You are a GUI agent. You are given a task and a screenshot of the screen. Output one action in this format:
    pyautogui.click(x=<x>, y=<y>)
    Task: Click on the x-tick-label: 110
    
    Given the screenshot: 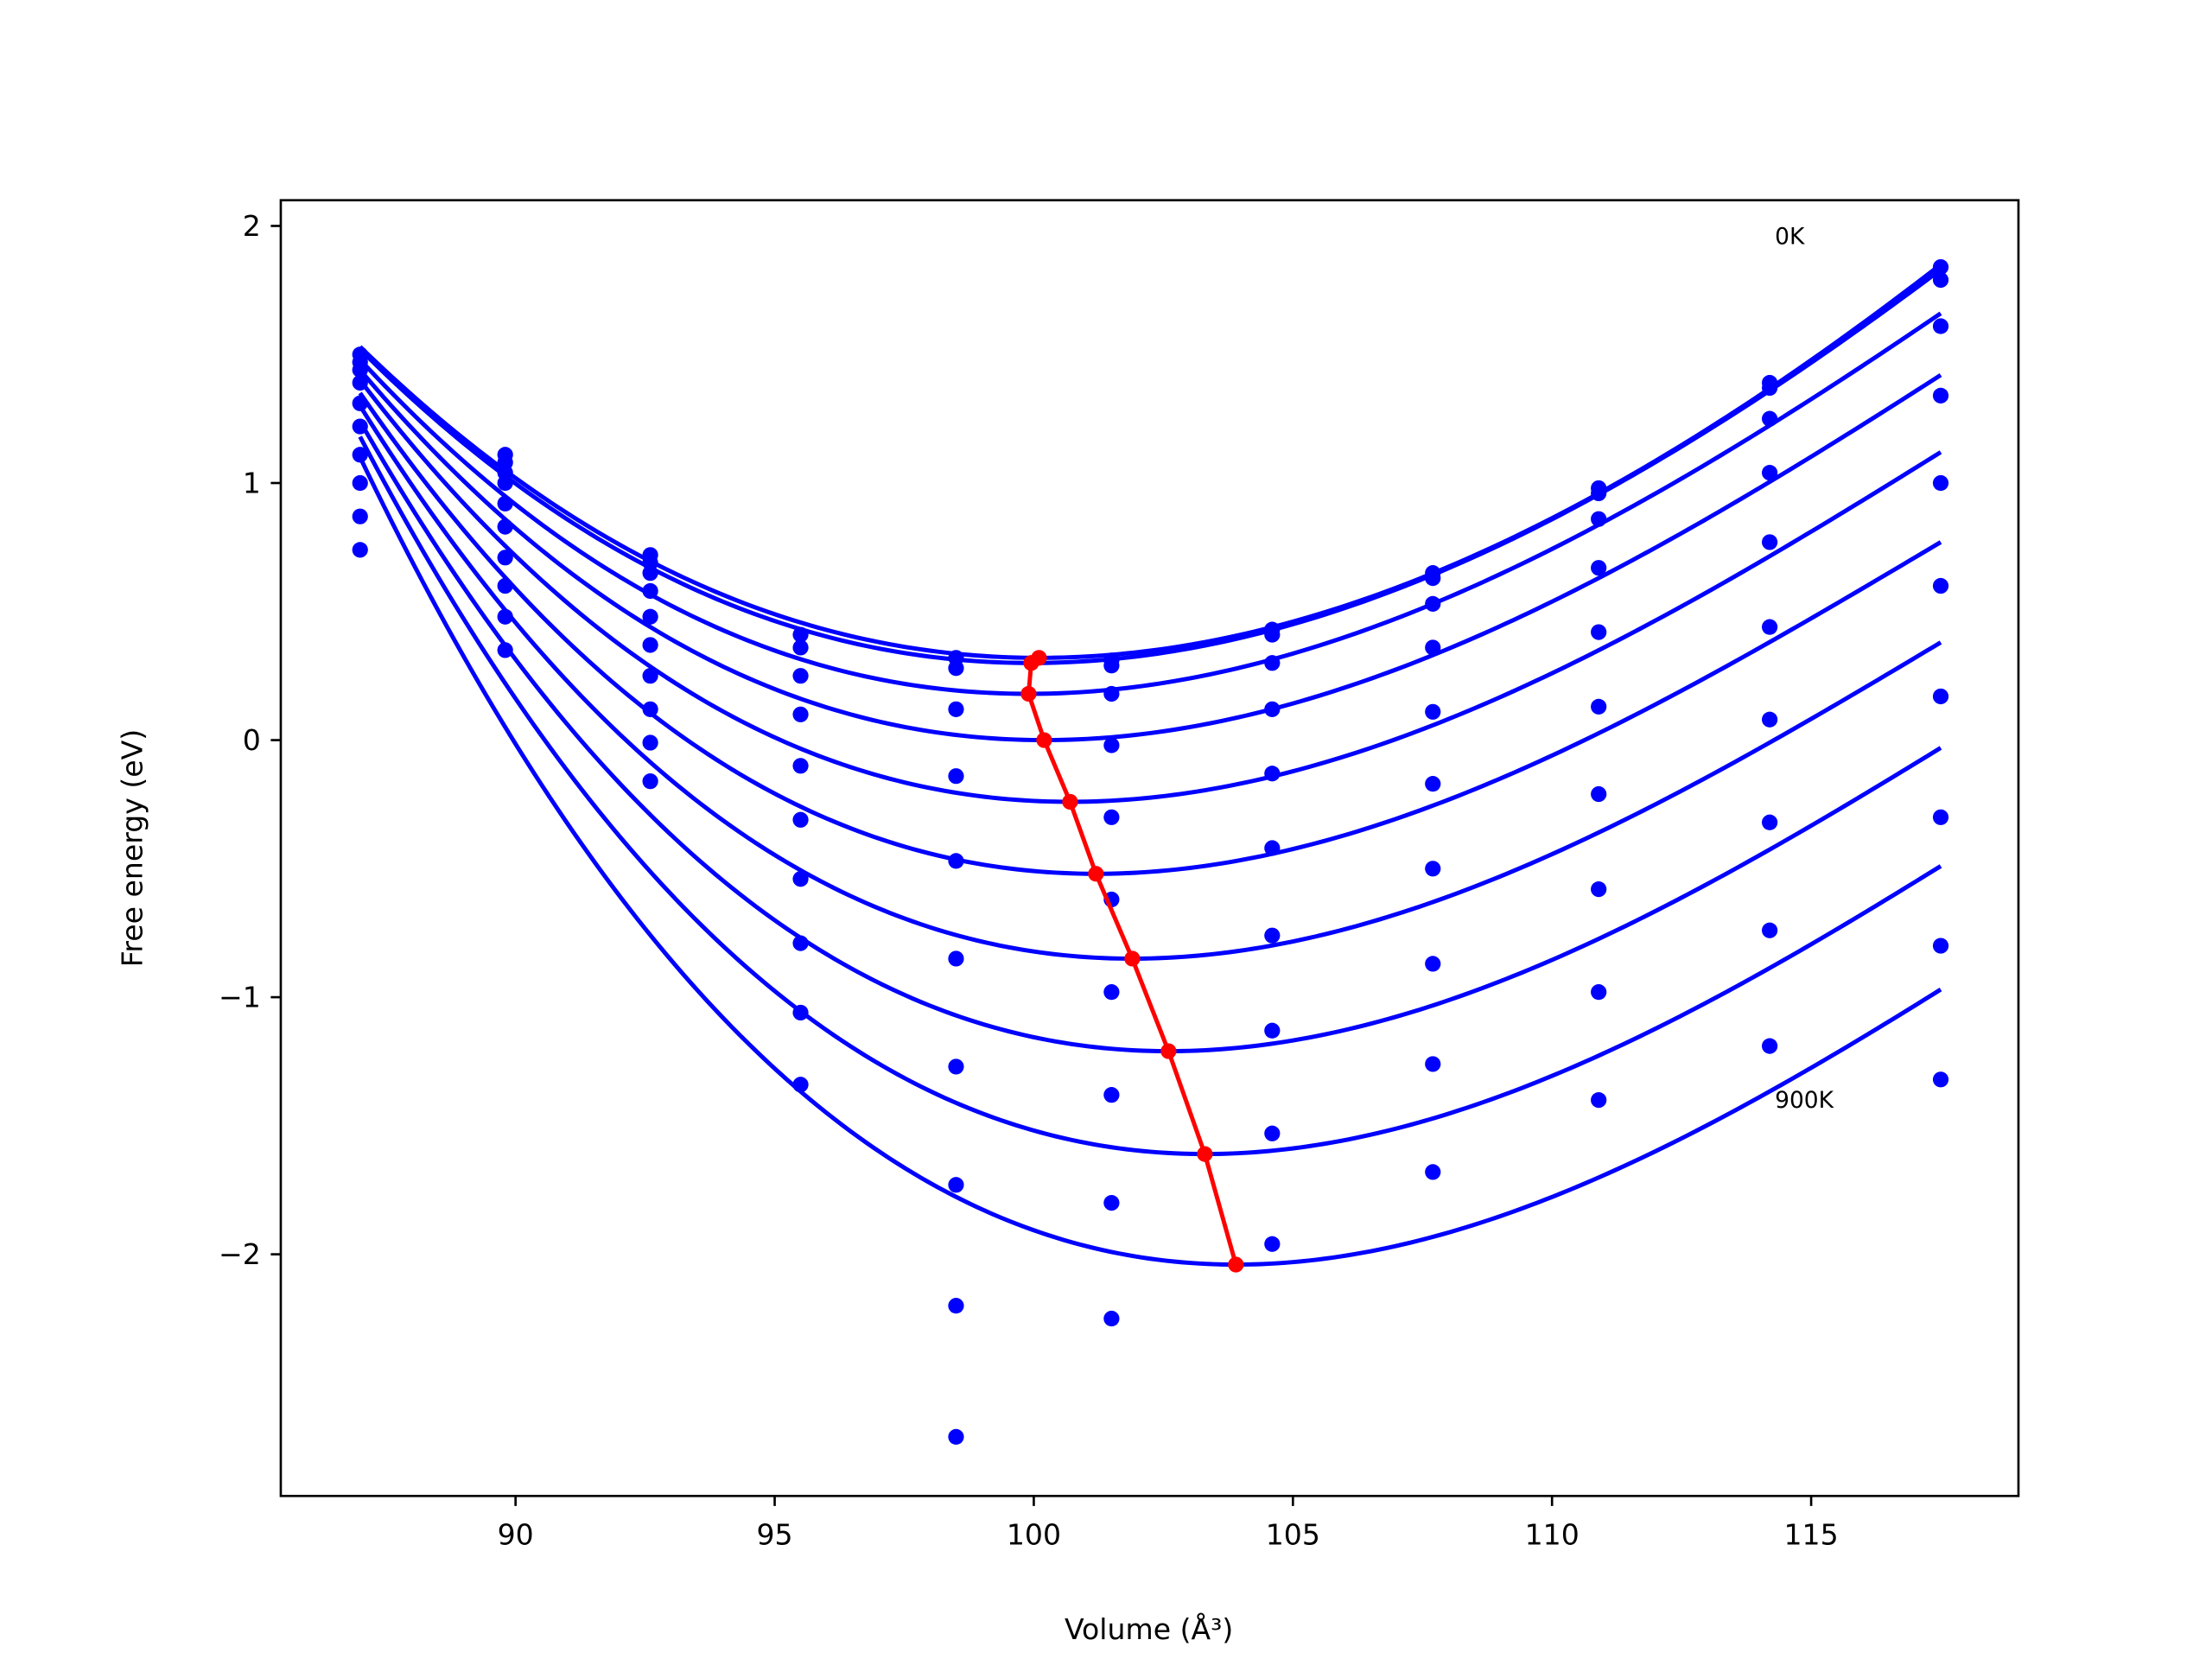 What is the action you would take?
    pyautogui.click(x=1552, y=1535)
    